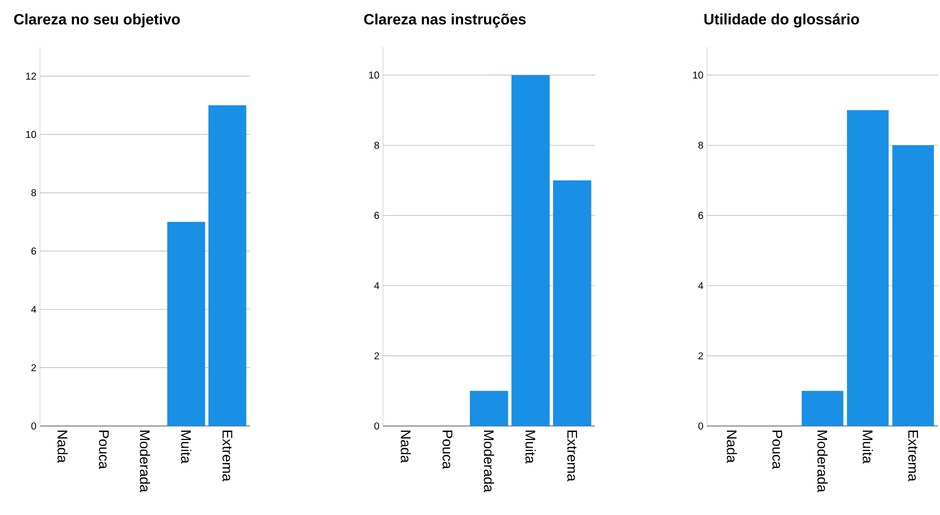  Describe the element at coordinates (31, 76) in the screenshot. I see `y-tick-label: 12` at that location.